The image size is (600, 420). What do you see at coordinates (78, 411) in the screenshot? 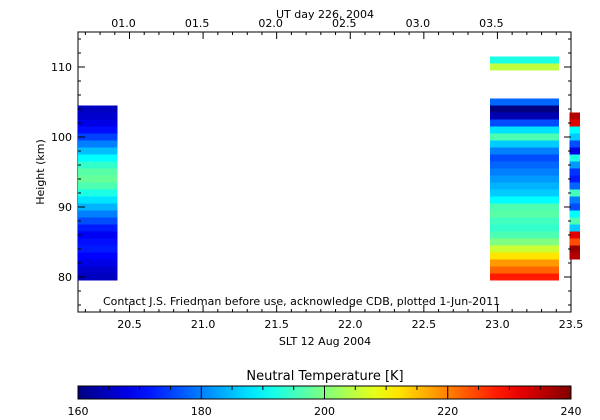
I see `colorbar-tick-label: 160` at bounding box center [78, 411].